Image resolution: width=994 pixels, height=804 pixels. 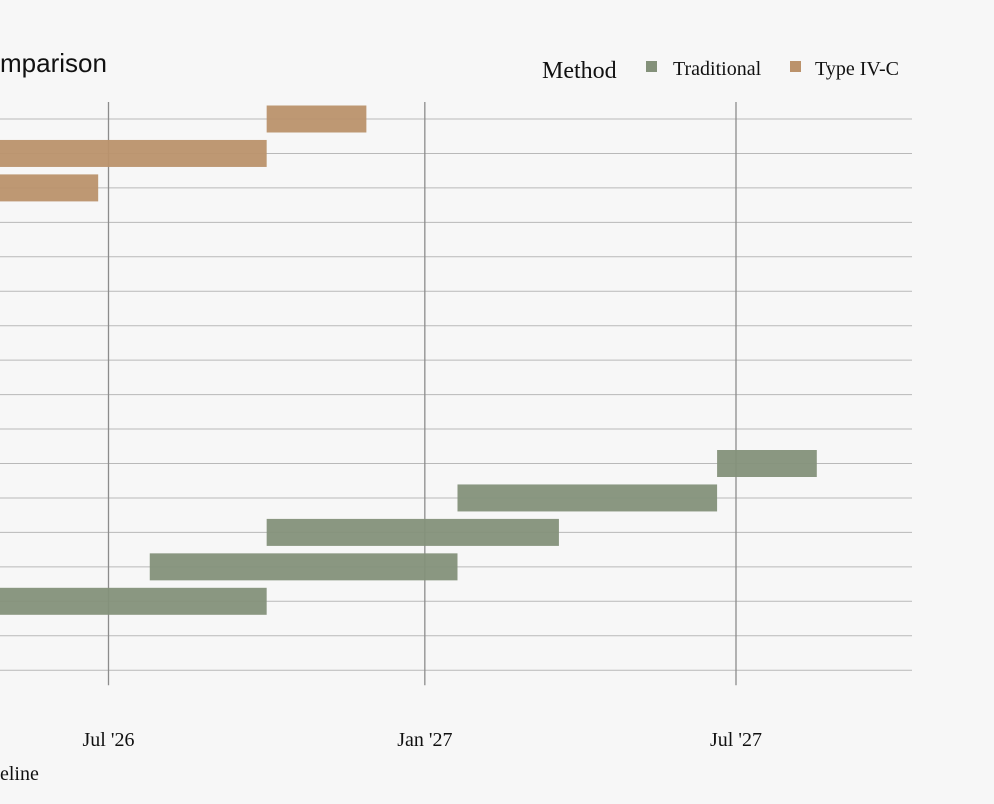 What do you see at coordinates (579, 71) in the screenshot?
I see `legend-title: Method` at bounding box center [579, 71].